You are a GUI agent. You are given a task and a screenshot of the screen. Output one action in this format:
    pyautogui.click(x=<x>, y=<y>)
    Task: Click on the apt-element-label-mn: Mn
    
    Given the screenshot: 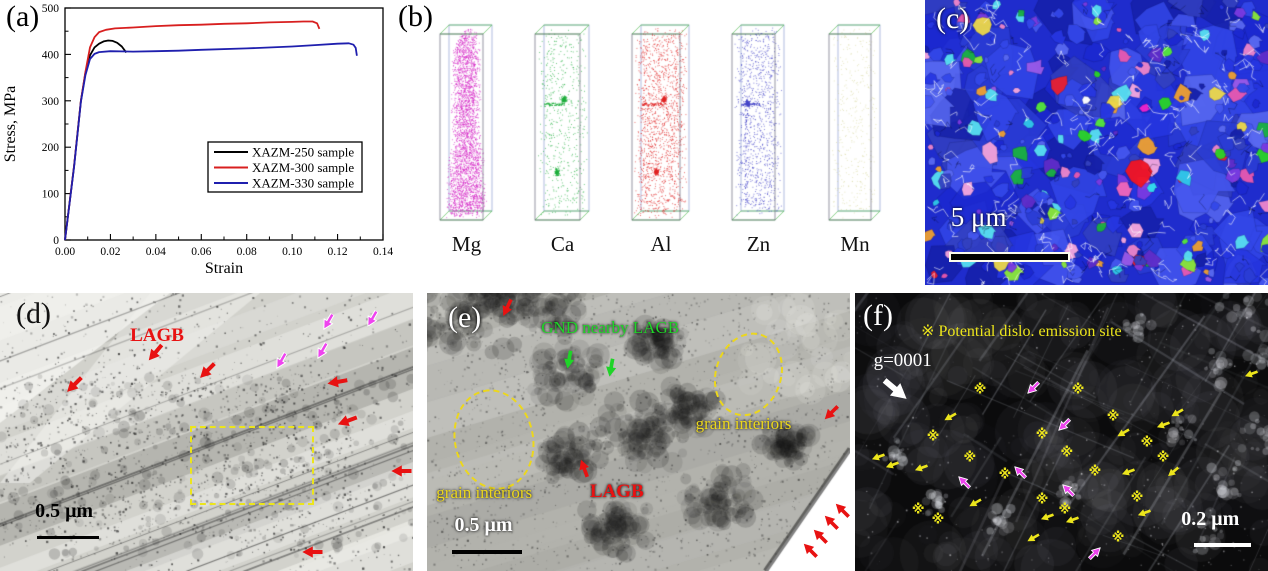 What is the action you would take?
    pyautogui.click(x=855, y=244)
    